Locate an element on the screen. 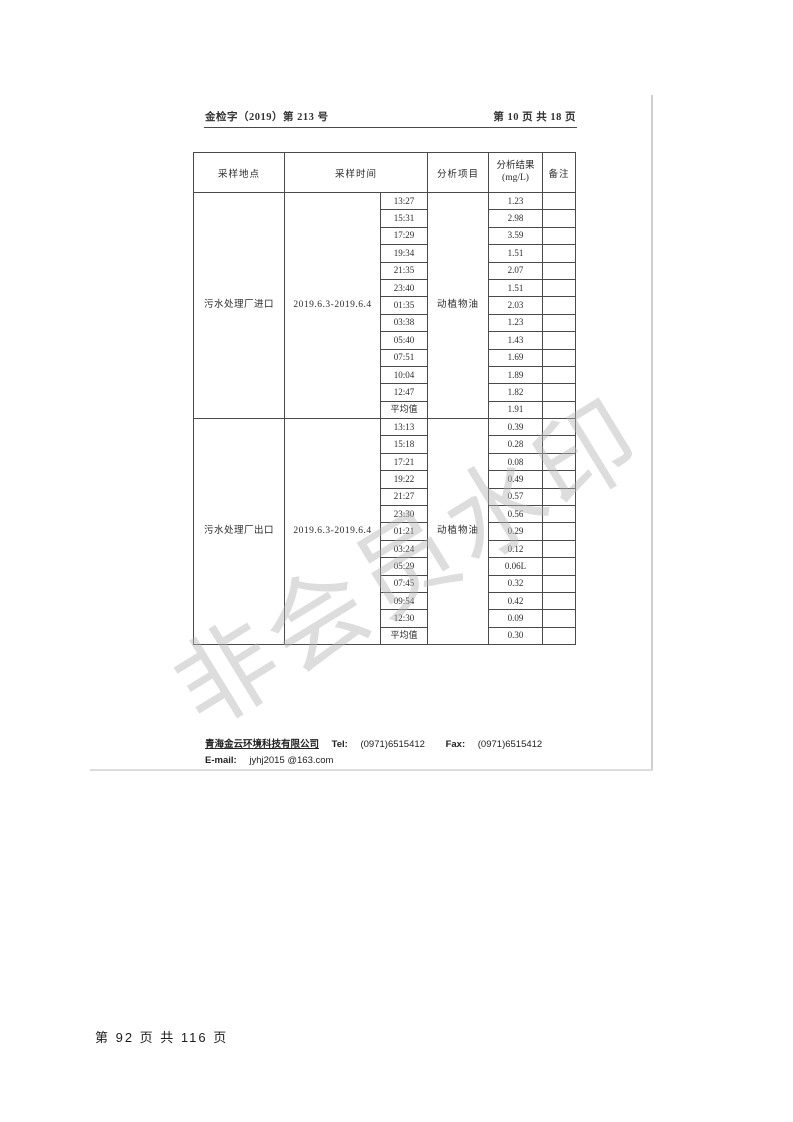 The height and width of the screenshot is (1122, 793). header-result: 分析结果 (mg/L) is located at coordinates (516, 172).